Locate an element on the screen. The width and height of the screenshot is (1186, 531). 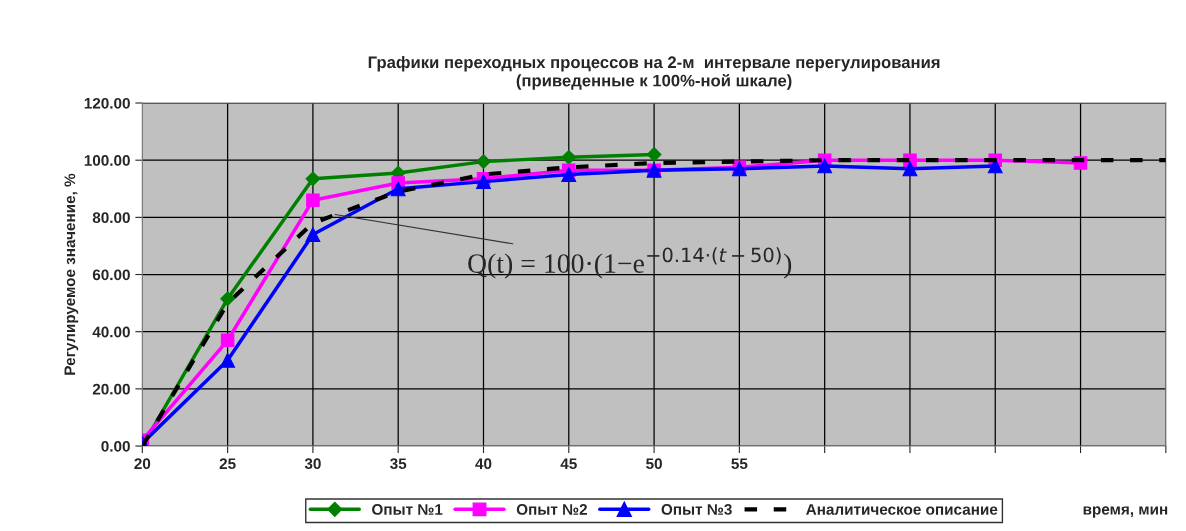
y-tick-label: 60.00 is located at coordinates (111, 275).